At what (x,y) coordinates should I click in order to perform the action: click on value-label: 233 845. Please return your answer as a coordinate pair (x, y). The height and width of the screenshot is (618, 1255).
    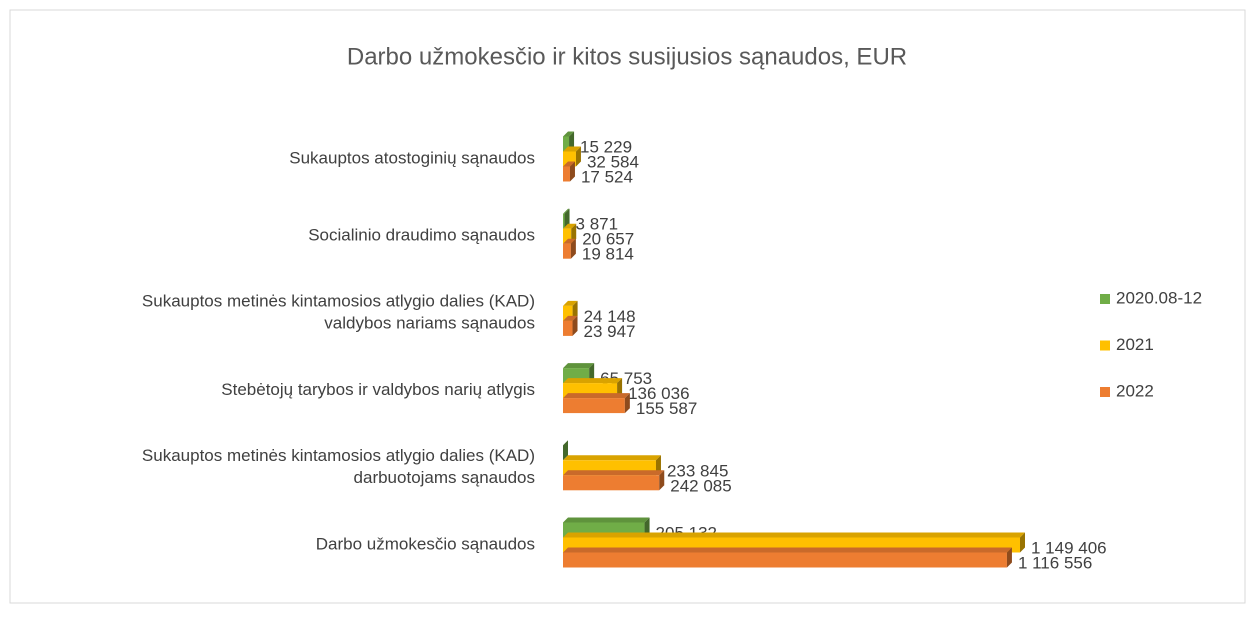
    Looking at the image, I should click on (697, 470).